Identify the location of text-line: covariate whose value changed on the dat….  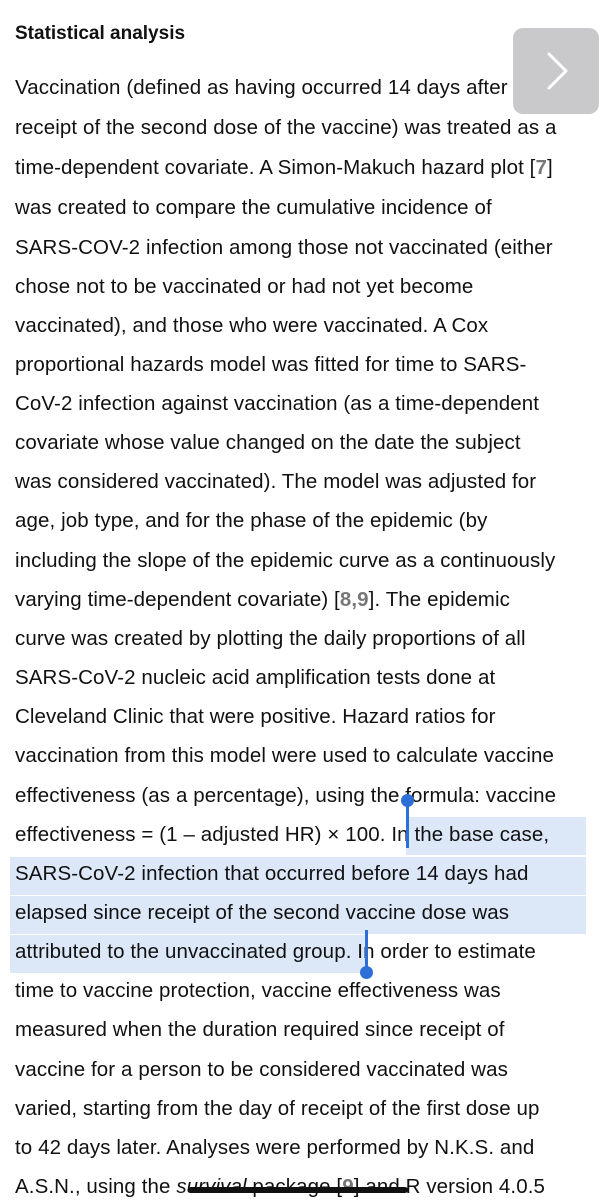
(268, 442).